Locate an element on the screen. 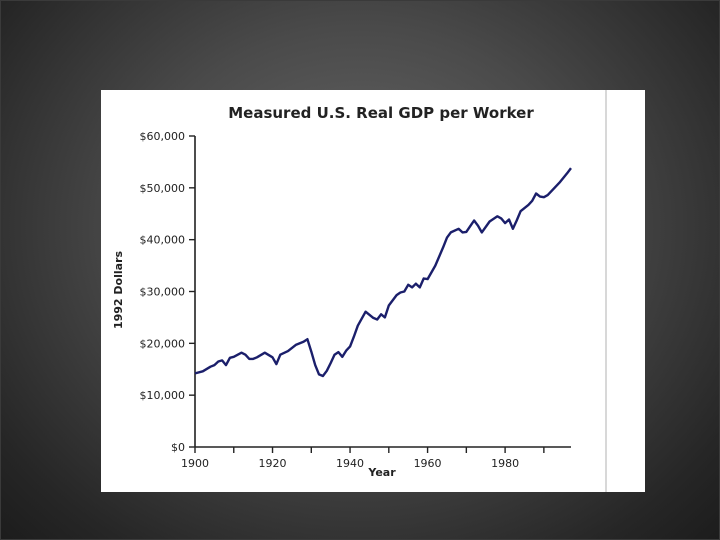  y-tick-label: $0 is located at coordinates (178, 447).